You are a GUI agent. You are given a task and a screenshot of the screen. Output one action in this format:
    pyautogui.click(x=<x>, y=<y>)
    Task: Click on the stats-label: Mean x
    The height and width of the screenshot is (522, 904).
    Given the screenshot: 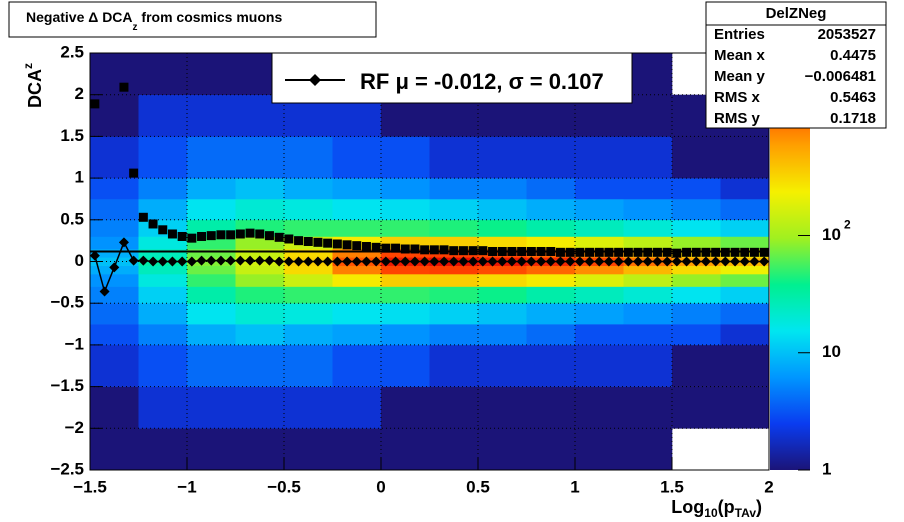 What is the action you would take?
    pyautogui.click(x=740, y=55)
    